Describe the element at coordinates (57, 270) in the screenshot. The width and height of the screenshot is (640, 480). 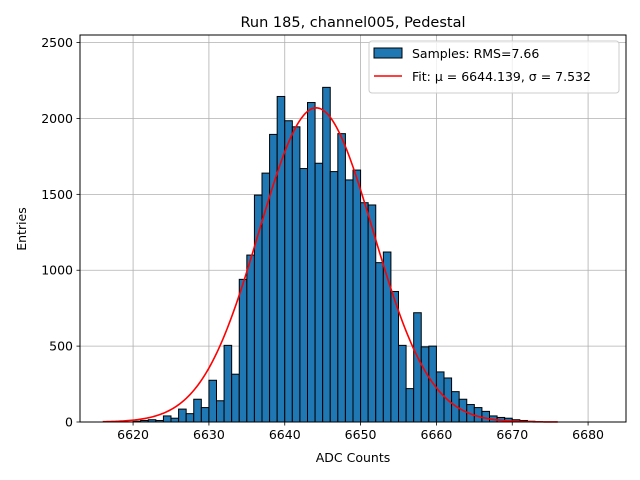
I see `y-tick-label: 1000` at that location.